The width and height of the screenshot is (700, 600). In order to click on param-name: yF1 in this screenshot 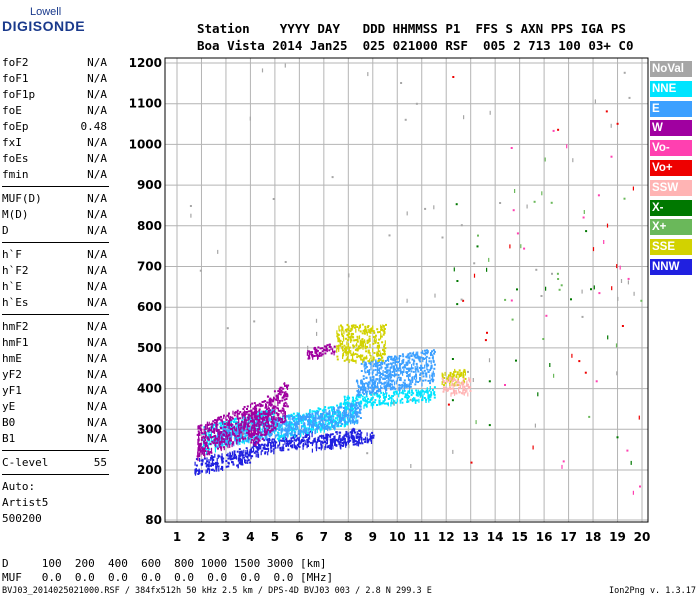, I will do `click(12, 390)`.